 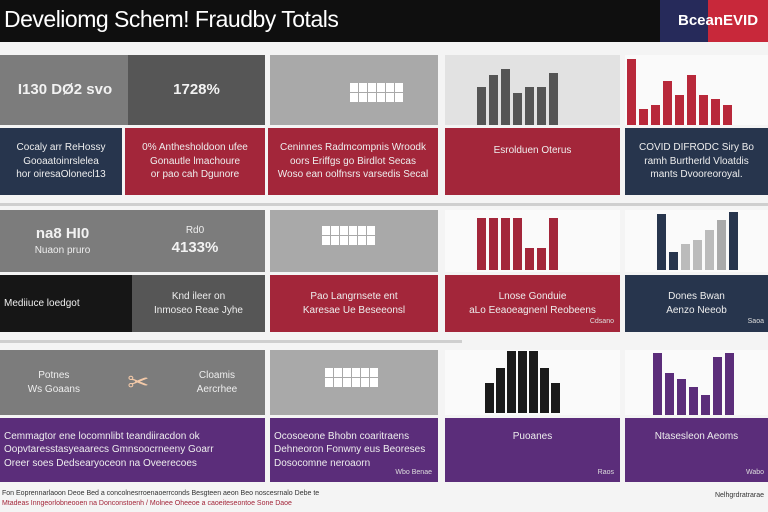 What do you see at coordinates (53, 389) in the screenshot?
I see `text-line: Ws Goaans` at bounding box center [53, 389].